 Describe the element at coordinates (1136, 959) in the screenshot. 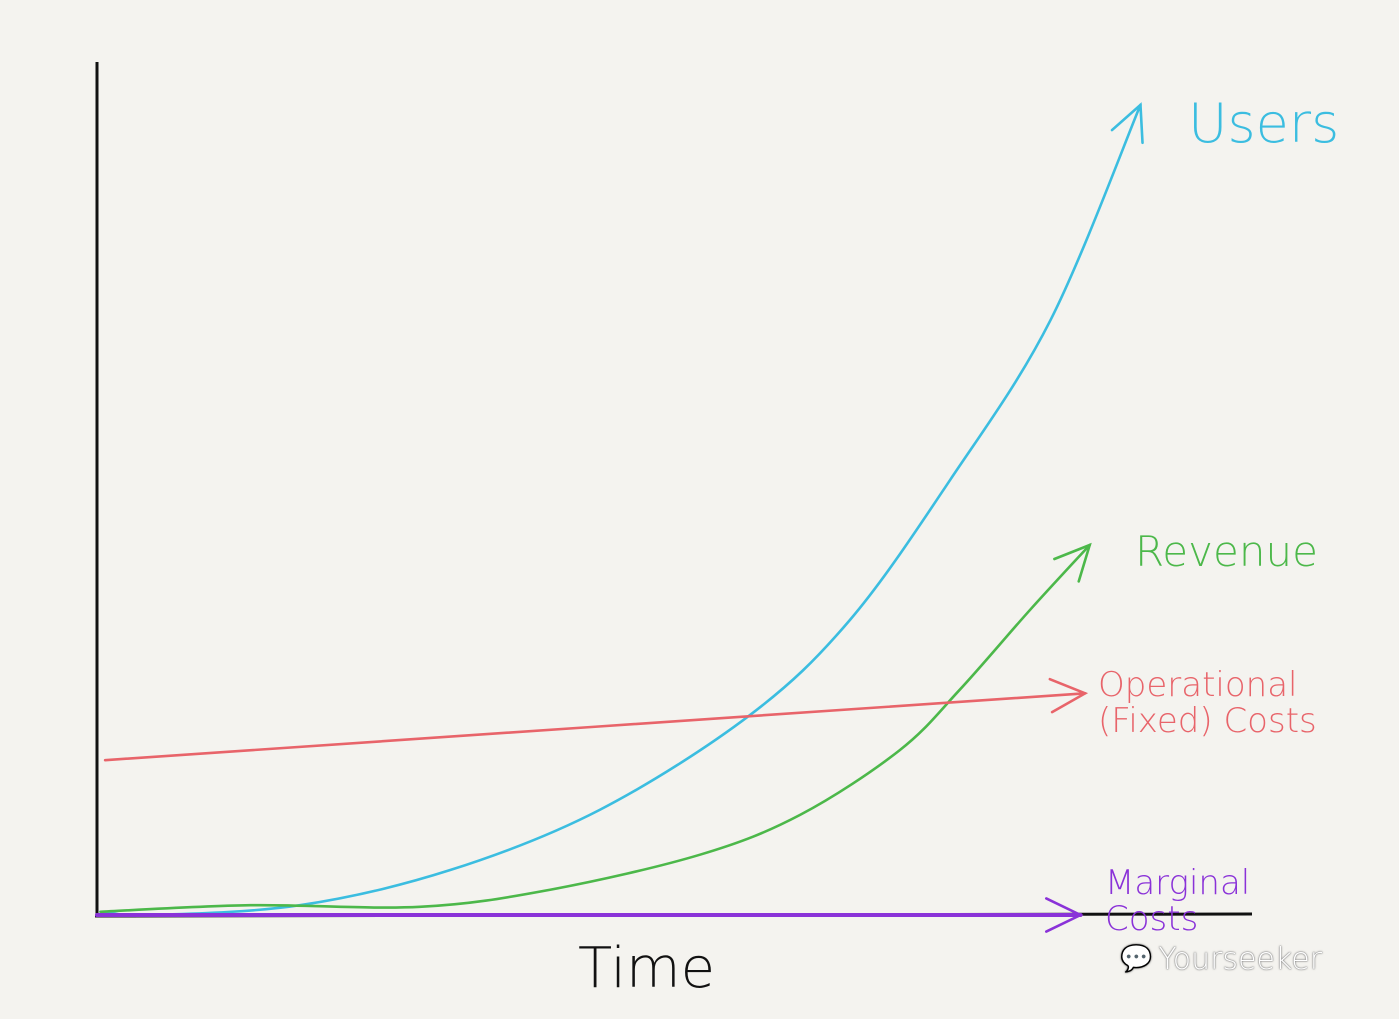

I see `chat-bubble-icon: 💬` at that location.